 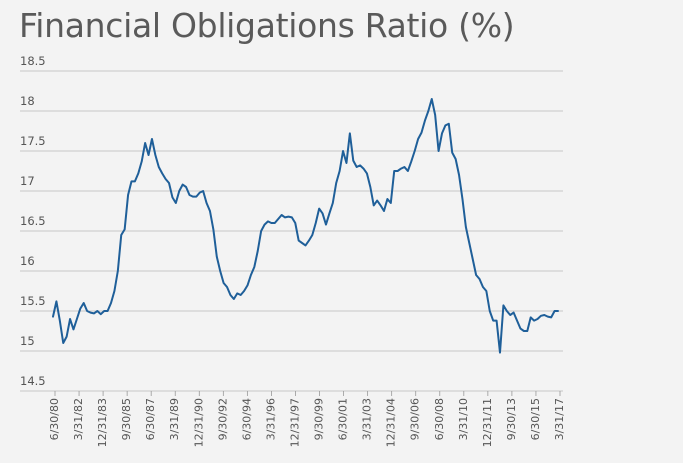 What do you see at coordinates (267, 25) in the screenshot?
I see `chart-title: Financial Obligations Ratio (%)` at bounding box center [267, 25].